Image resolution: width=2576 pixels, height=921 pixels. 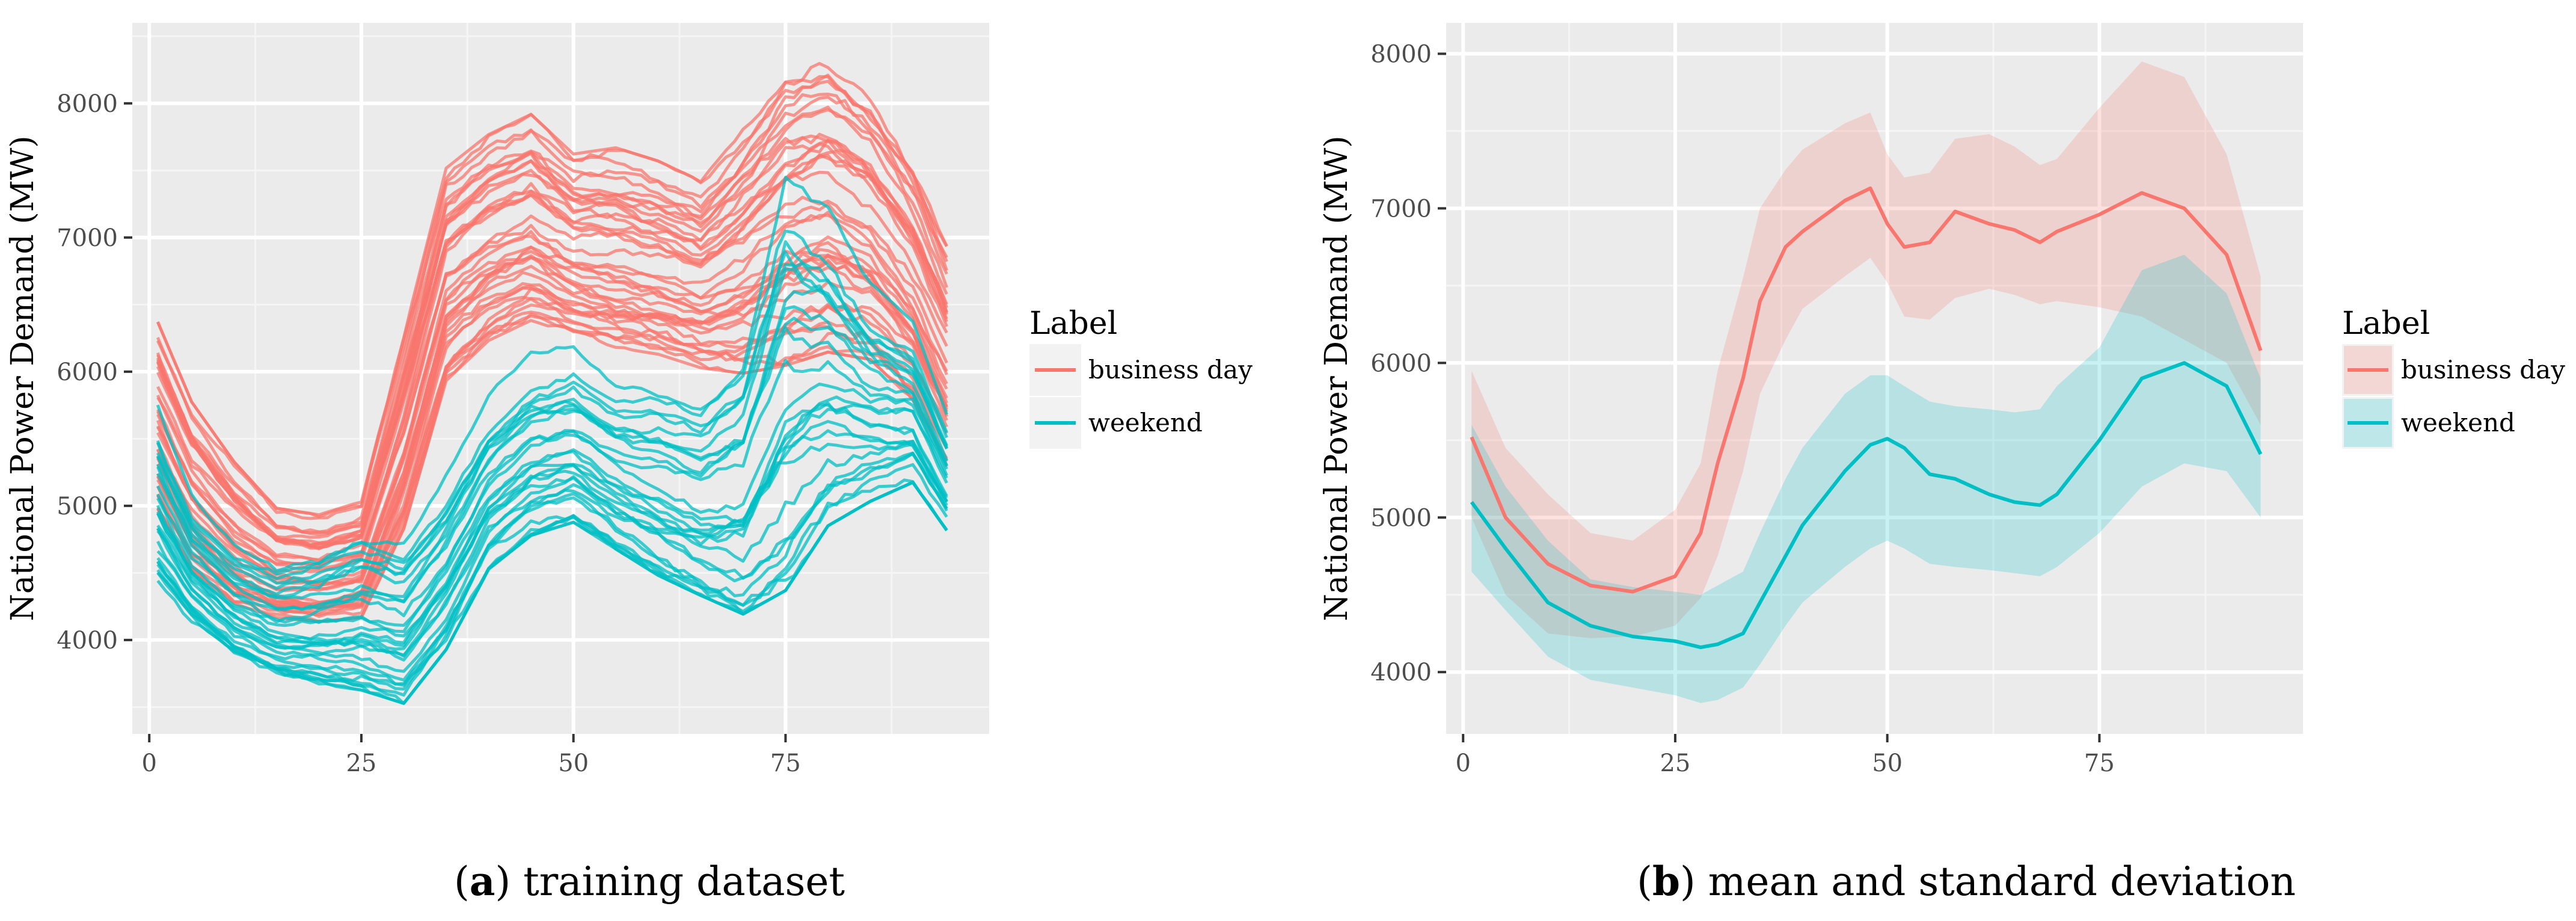 What do you see at coordinates (1966, 881) in the screenshot?
I see `panel-caption: (b) mean and standard deviation` at bounding box center [1966, 881].